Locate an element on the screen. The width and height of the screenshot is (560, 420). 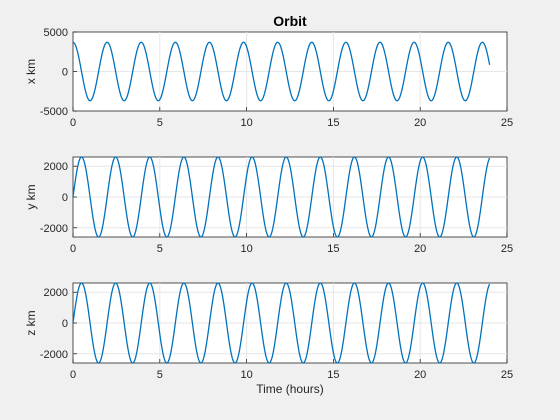
series-z-line is located at coordinates (281, 323).